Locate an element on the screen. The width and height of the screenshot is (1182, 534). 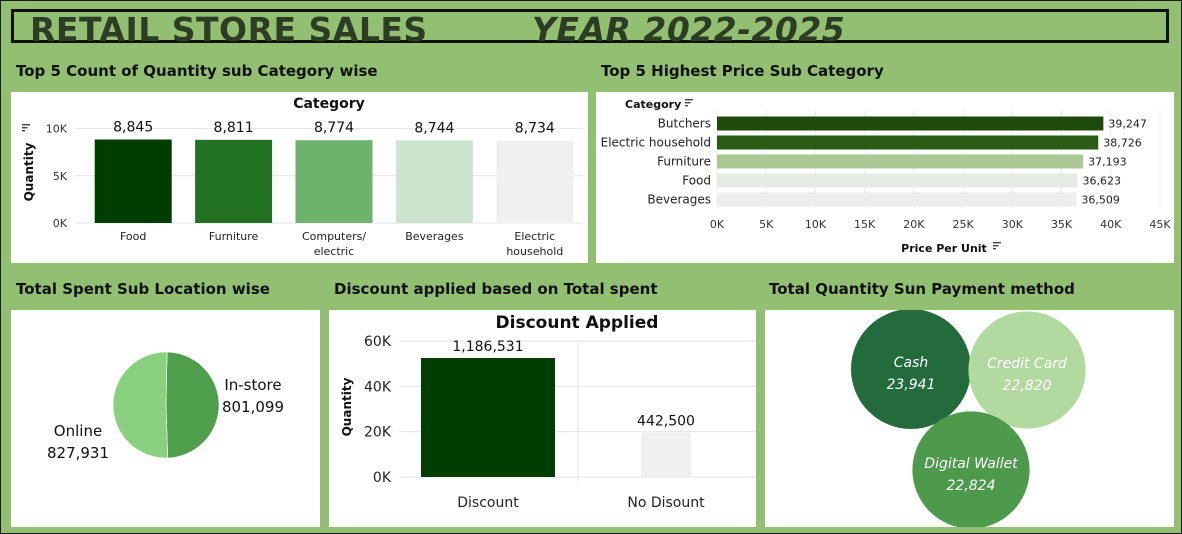
section-title-discount: Discount applied based on Total spent is located at coordinates (496, 289).